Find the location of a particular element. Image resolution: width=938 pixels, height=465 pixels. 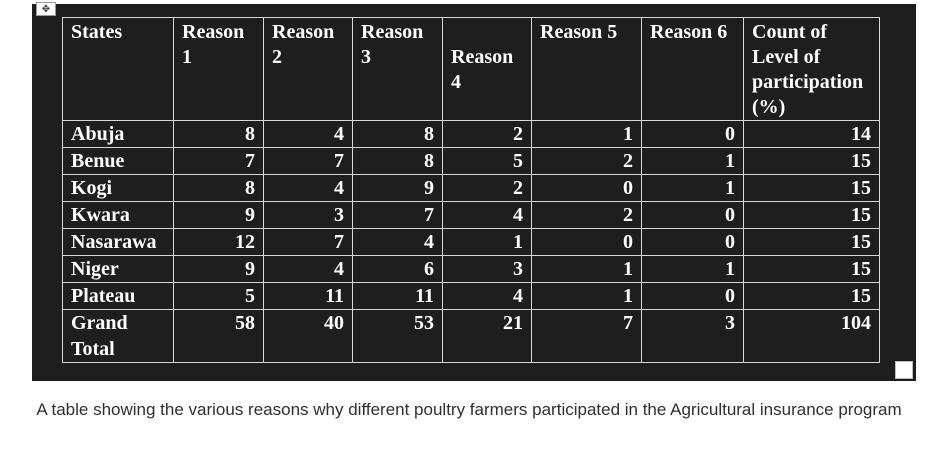

state-cell: Abuja is located at coordinates (118, 134).